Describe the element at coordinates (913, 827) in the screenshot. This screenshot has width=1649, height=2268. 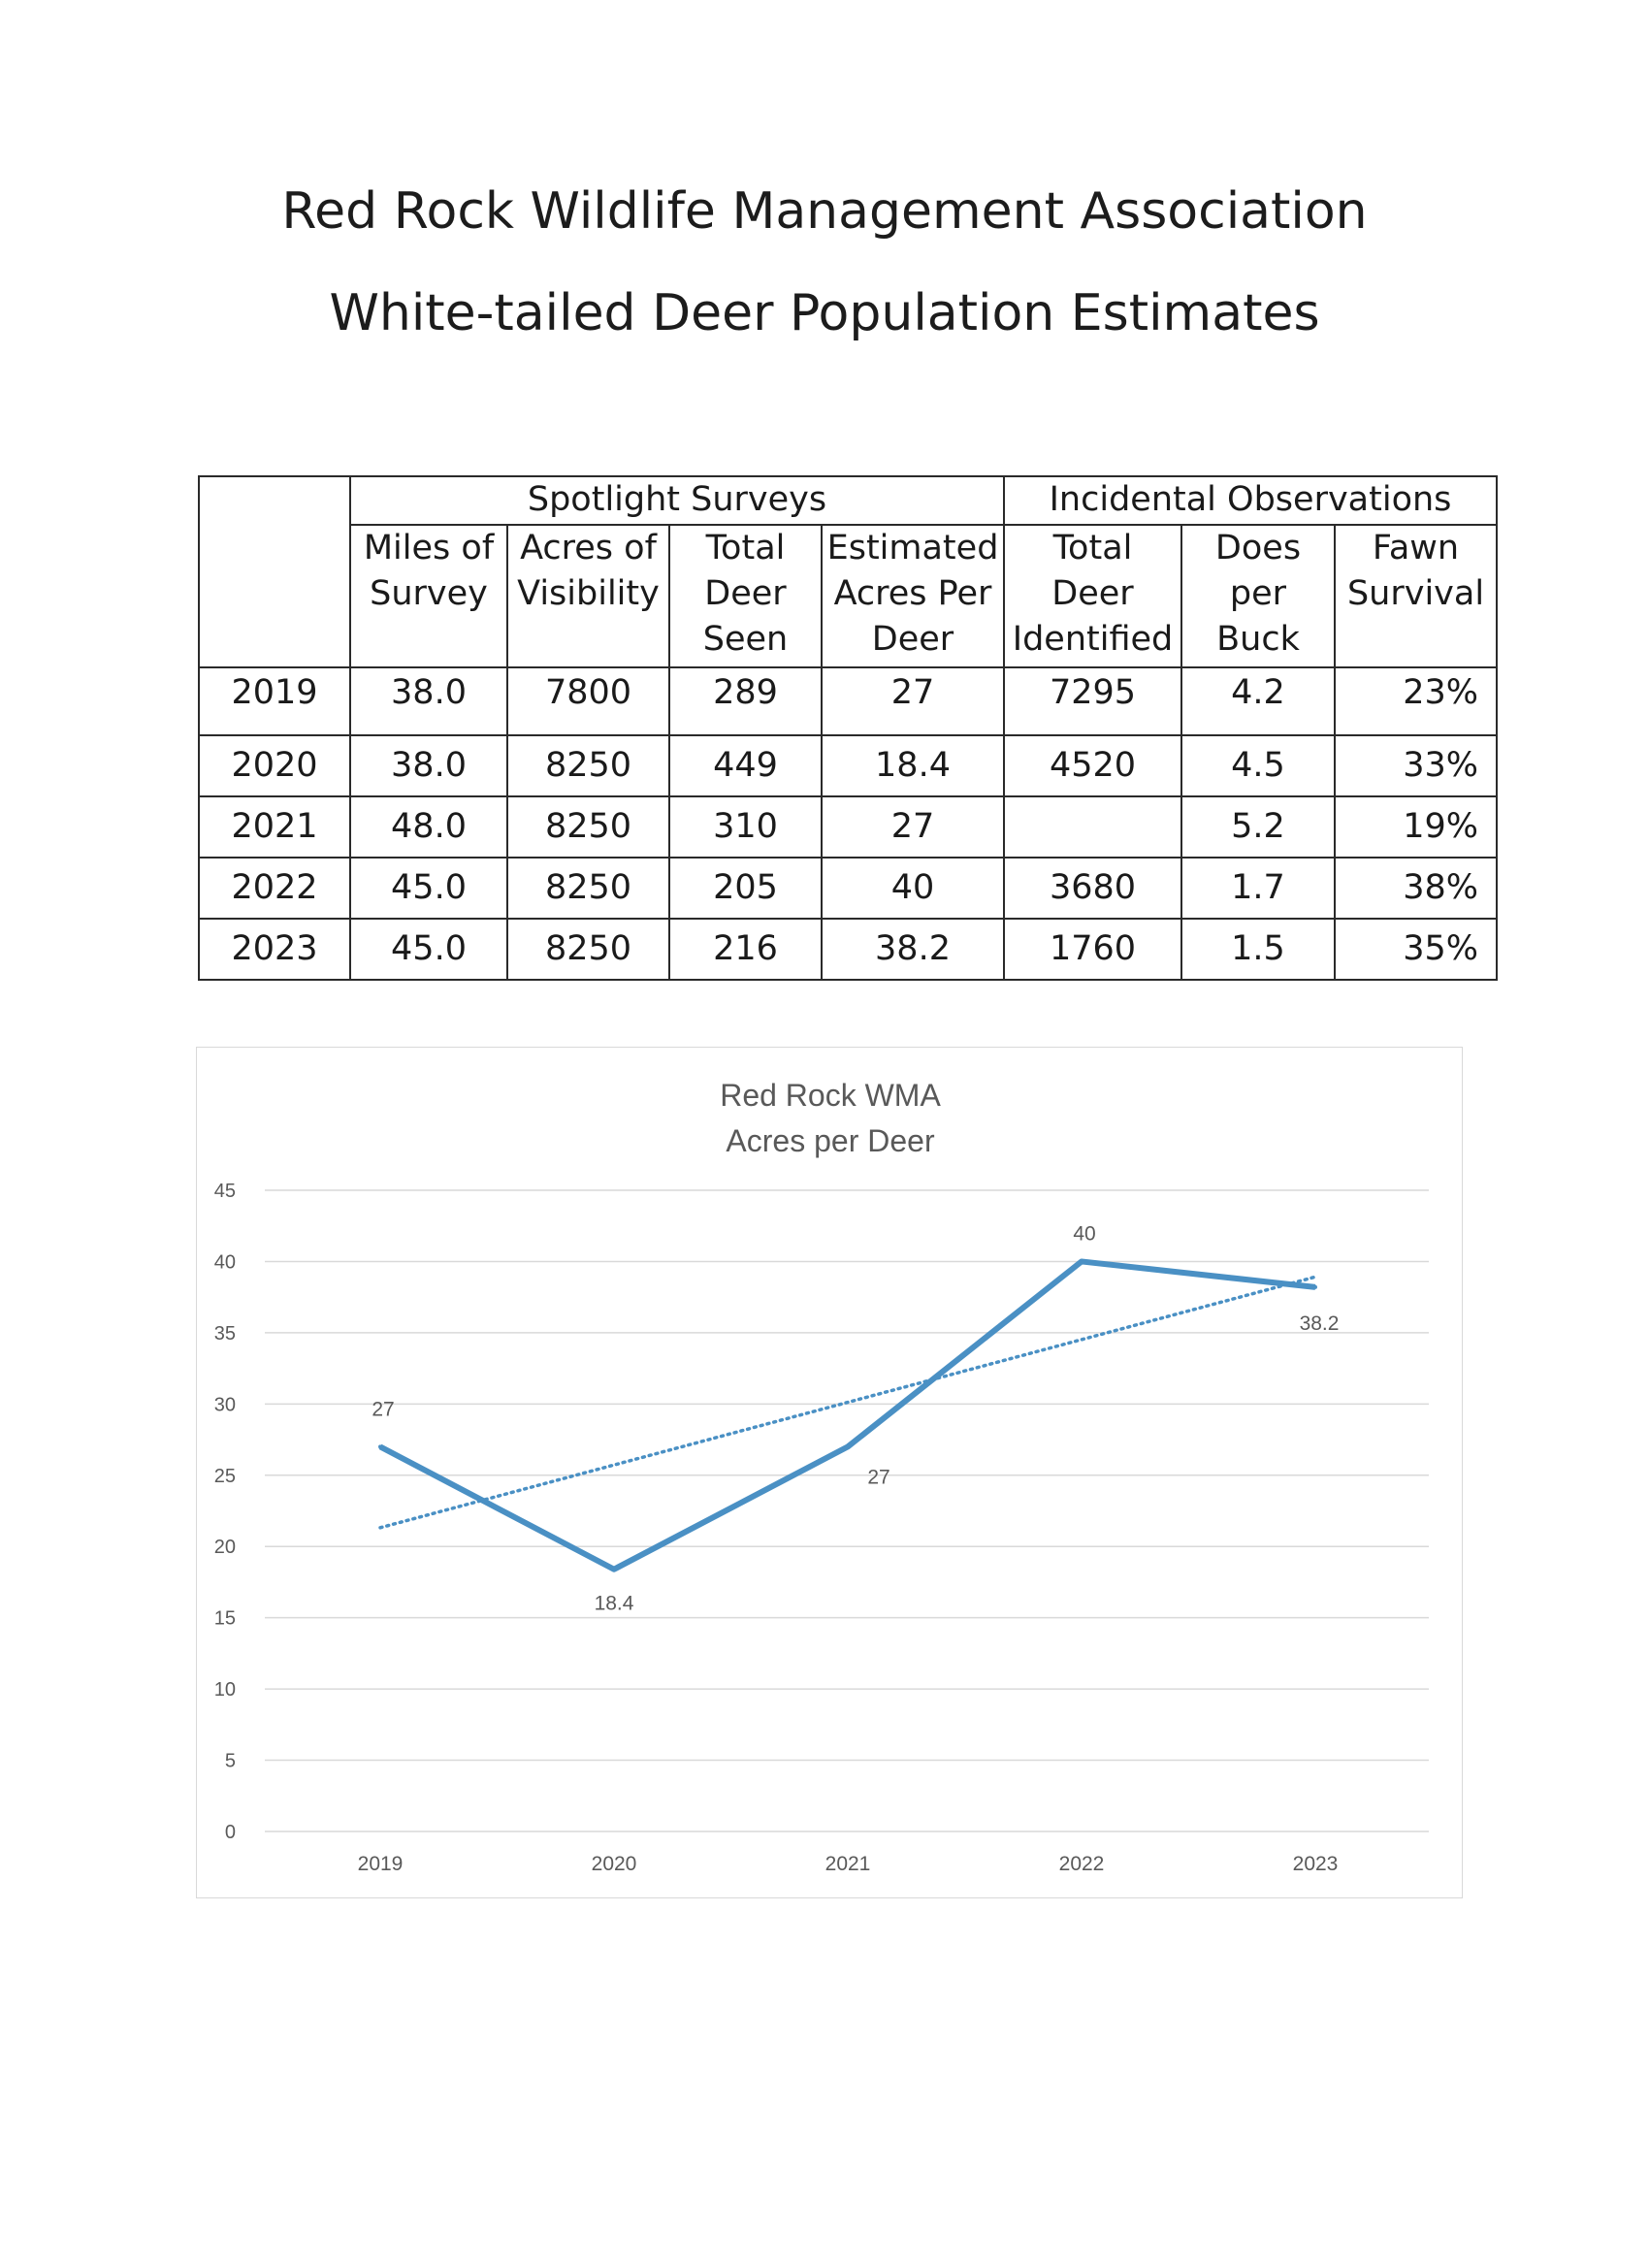
I see `table-cell: 27` at that location.